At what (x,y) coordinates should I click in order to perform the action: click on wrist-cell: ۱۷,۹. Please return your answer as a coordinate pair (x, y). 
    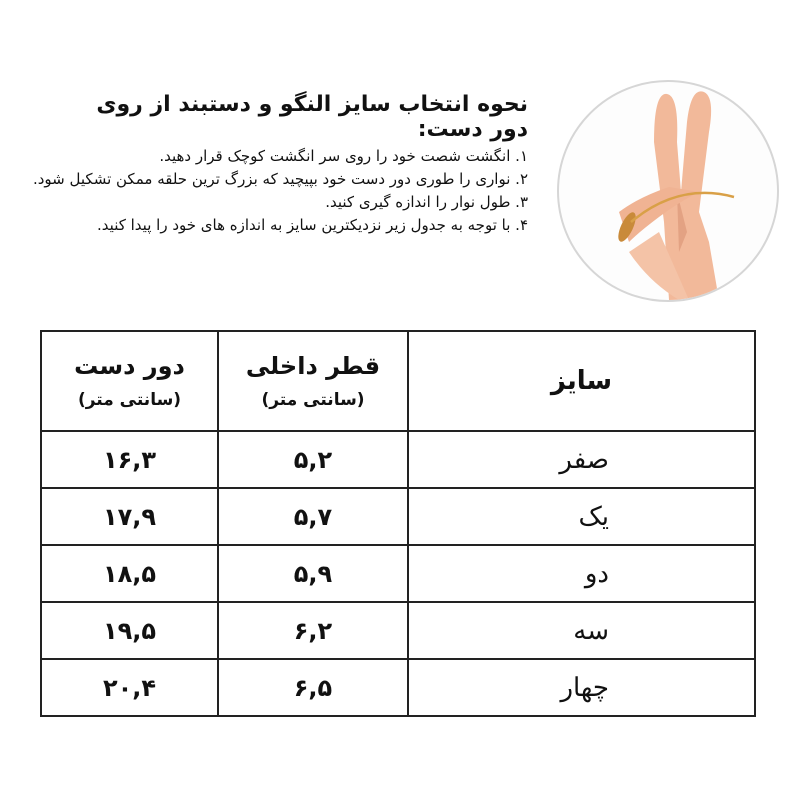
    Looking at the image, I should click on (129, 516).